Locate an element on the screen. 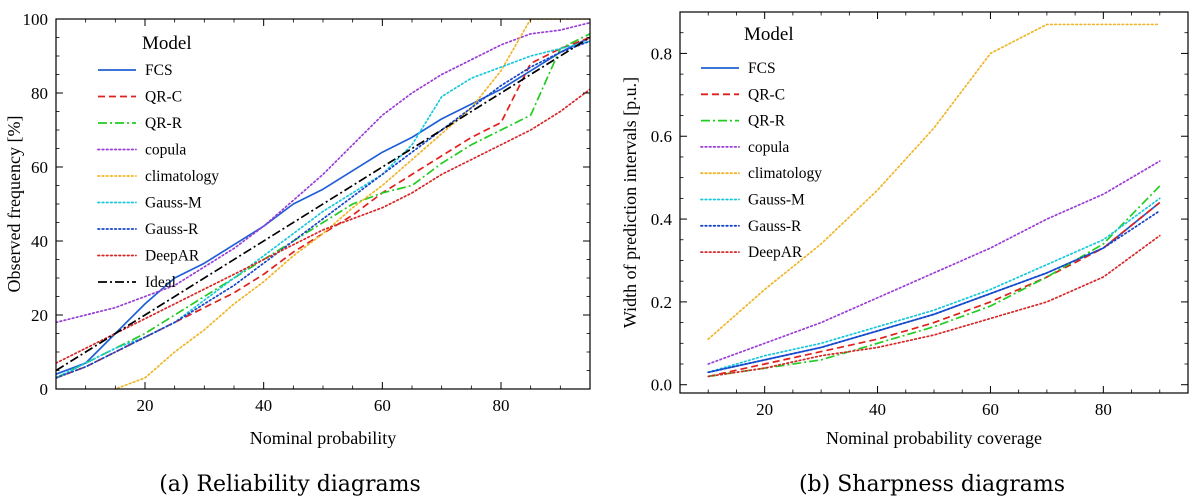  y-tick-label: 60 is located at coordinates (39, 167).